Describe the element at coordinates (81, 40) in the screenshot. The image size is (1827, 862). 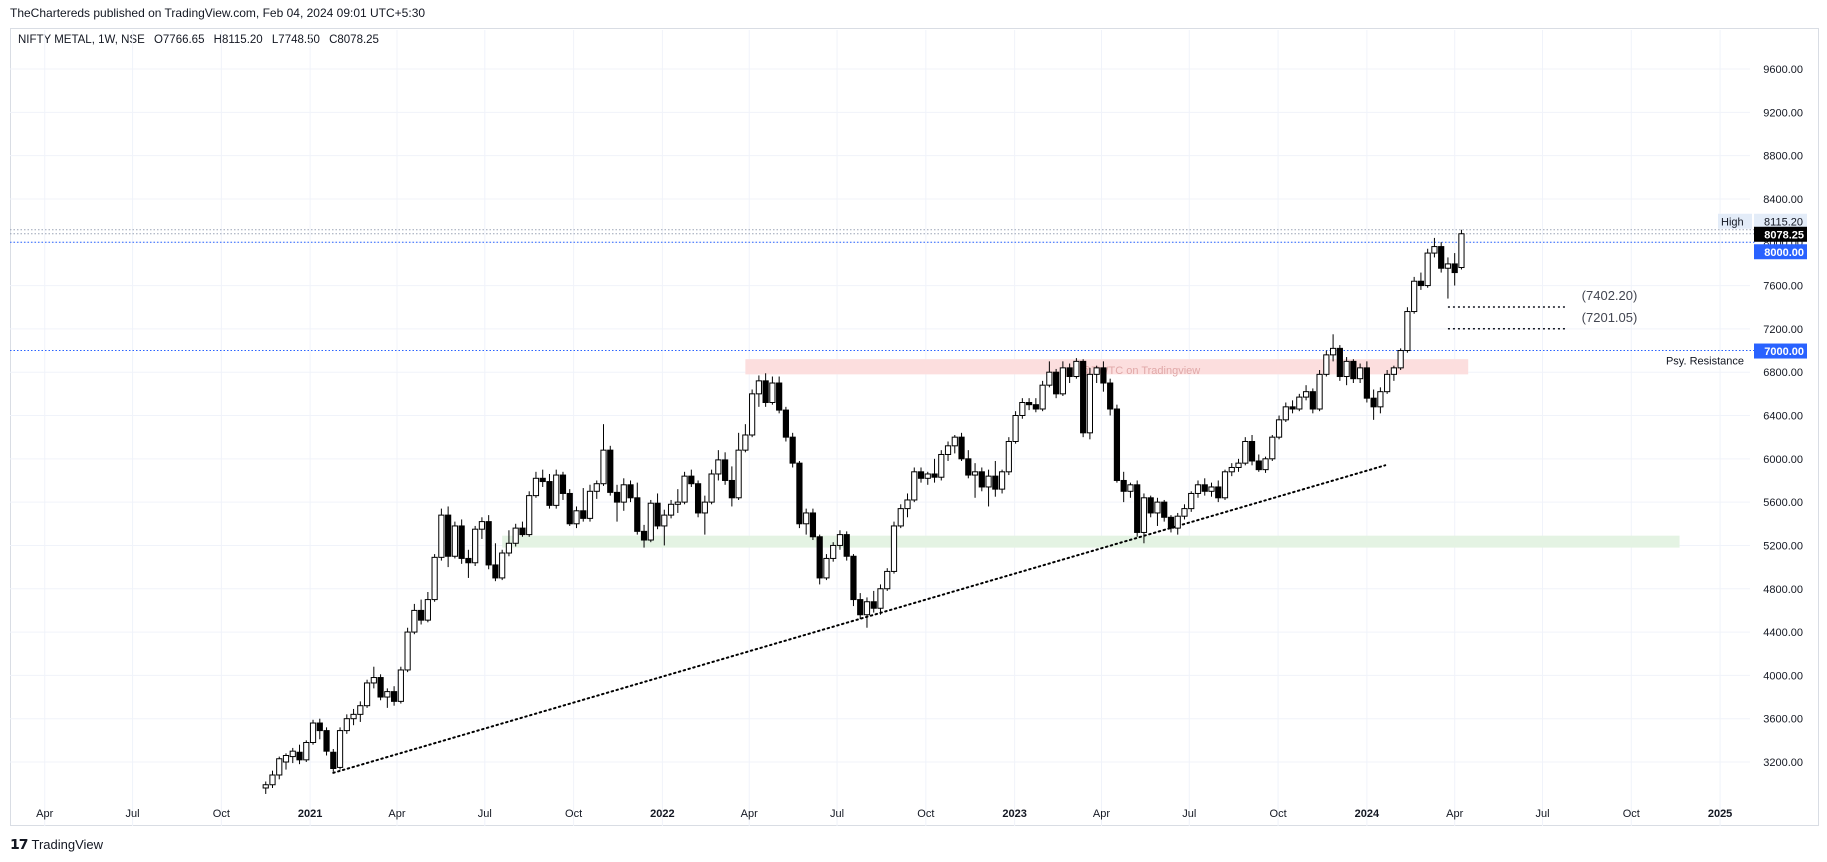
I see `legend-symbol: NIFTY METAL, 1W, NSE` at that location.